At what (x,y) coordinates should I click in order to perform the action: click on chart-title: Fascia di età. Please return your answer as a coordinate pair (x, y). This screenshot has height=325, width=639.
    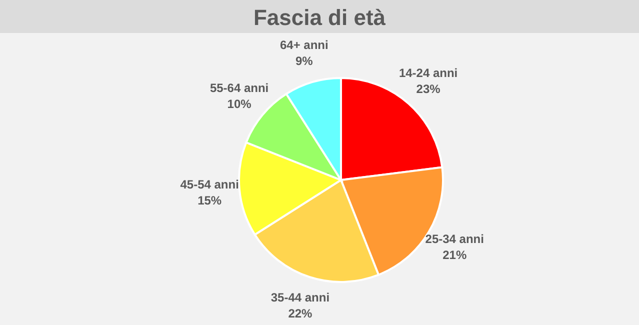
    Looking at the image, I should click on (319, 17).